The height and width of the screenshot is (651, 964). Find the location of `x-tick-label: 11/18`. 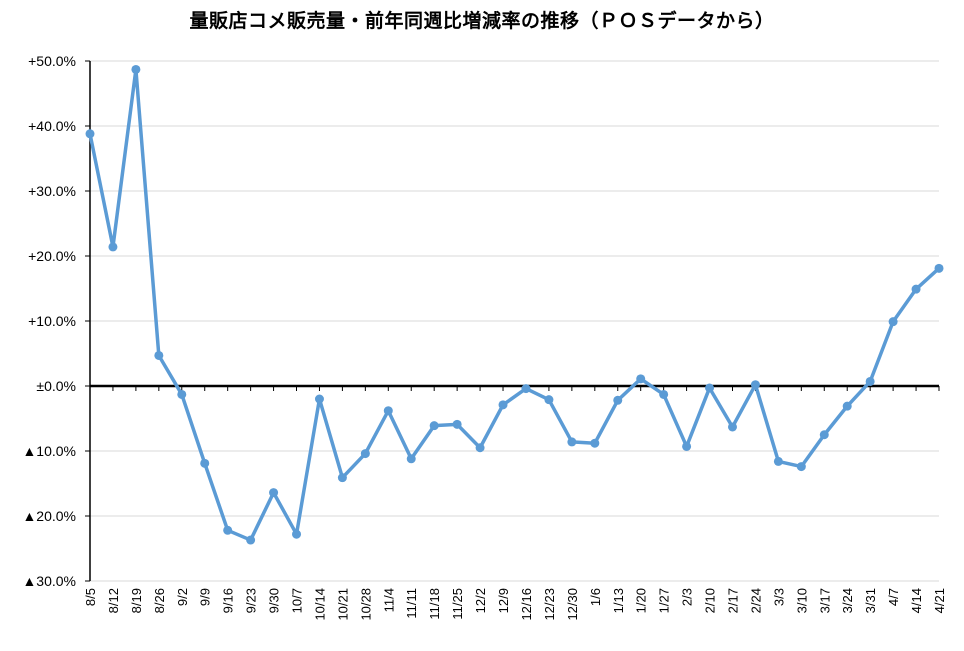

x-tick-label: 11/18 is located at coordinates (434, 604).